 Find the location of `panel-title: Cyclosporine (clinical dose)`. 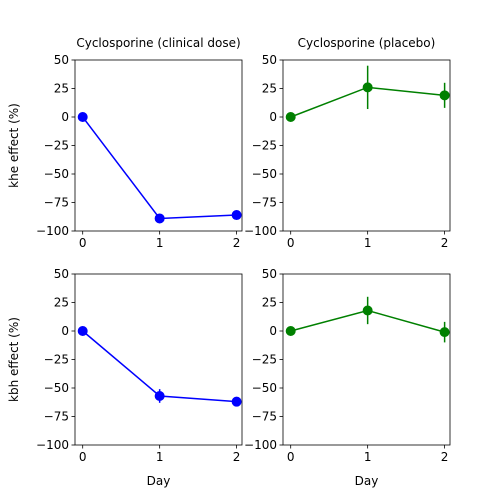

panel-title: Cyclosporine (clinical dose) is located at coordinates (158, 43).